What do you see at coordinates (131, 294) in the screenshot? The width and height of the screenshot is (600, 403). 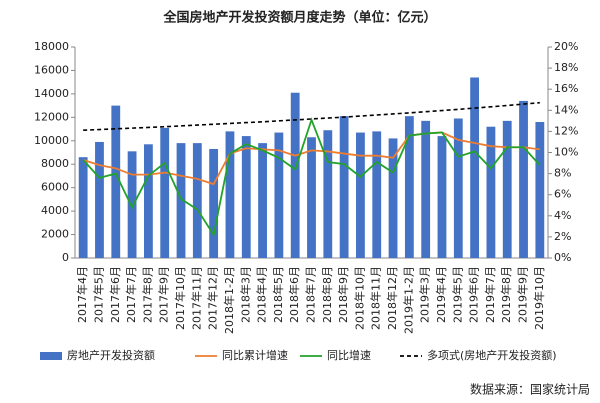 I see `x-tick-label: 2017年7月` at bounding box center [131, 294].